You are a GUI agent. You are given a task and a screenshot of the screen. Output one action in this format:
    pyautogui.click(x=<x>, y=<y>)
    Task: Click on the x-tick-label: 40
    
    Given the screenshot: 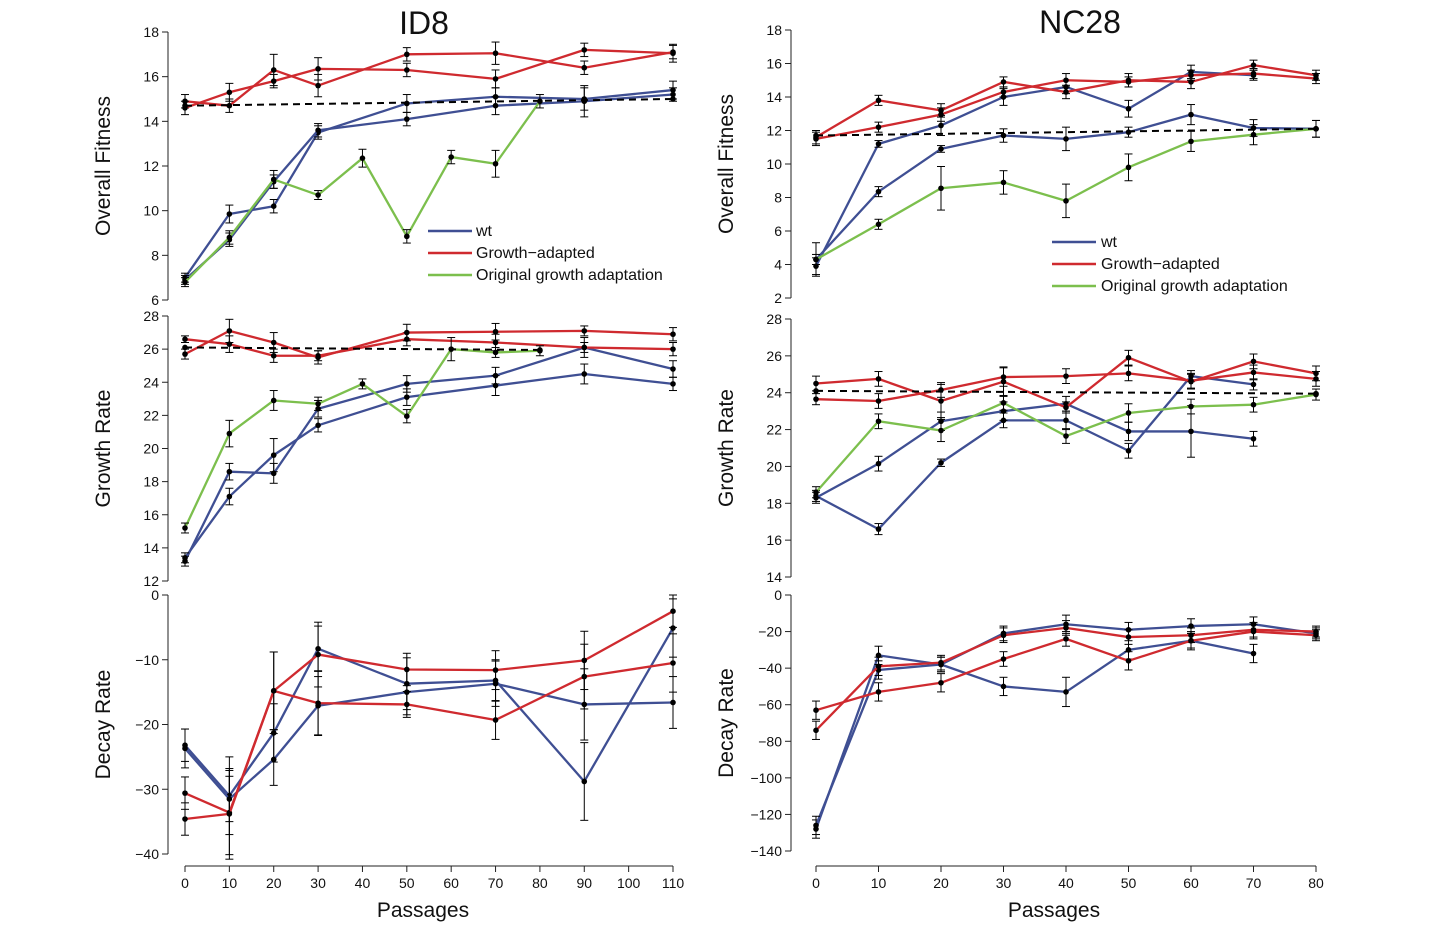 What is the action you would take?
    pyautogui.click(x=1066, y=883)
    